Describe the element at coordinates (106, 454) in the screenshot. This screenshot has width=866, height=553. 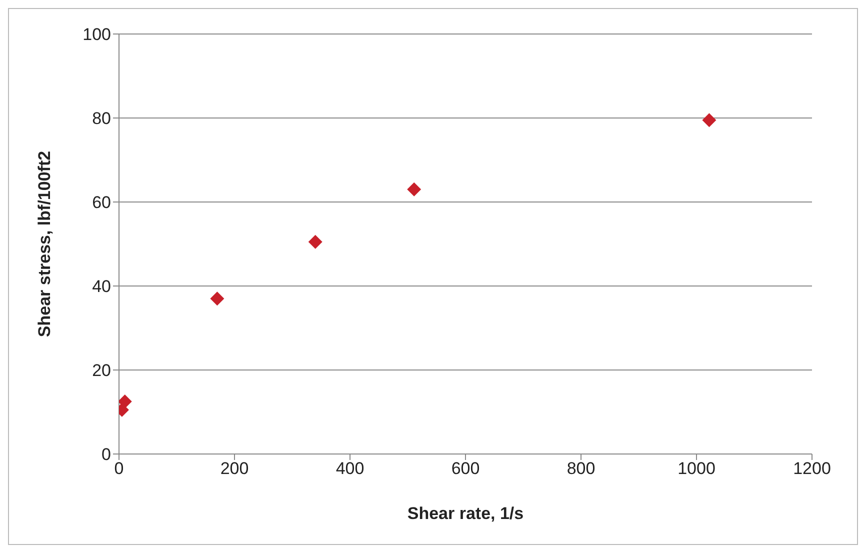
I see `y-tick-label: 0` at that location.